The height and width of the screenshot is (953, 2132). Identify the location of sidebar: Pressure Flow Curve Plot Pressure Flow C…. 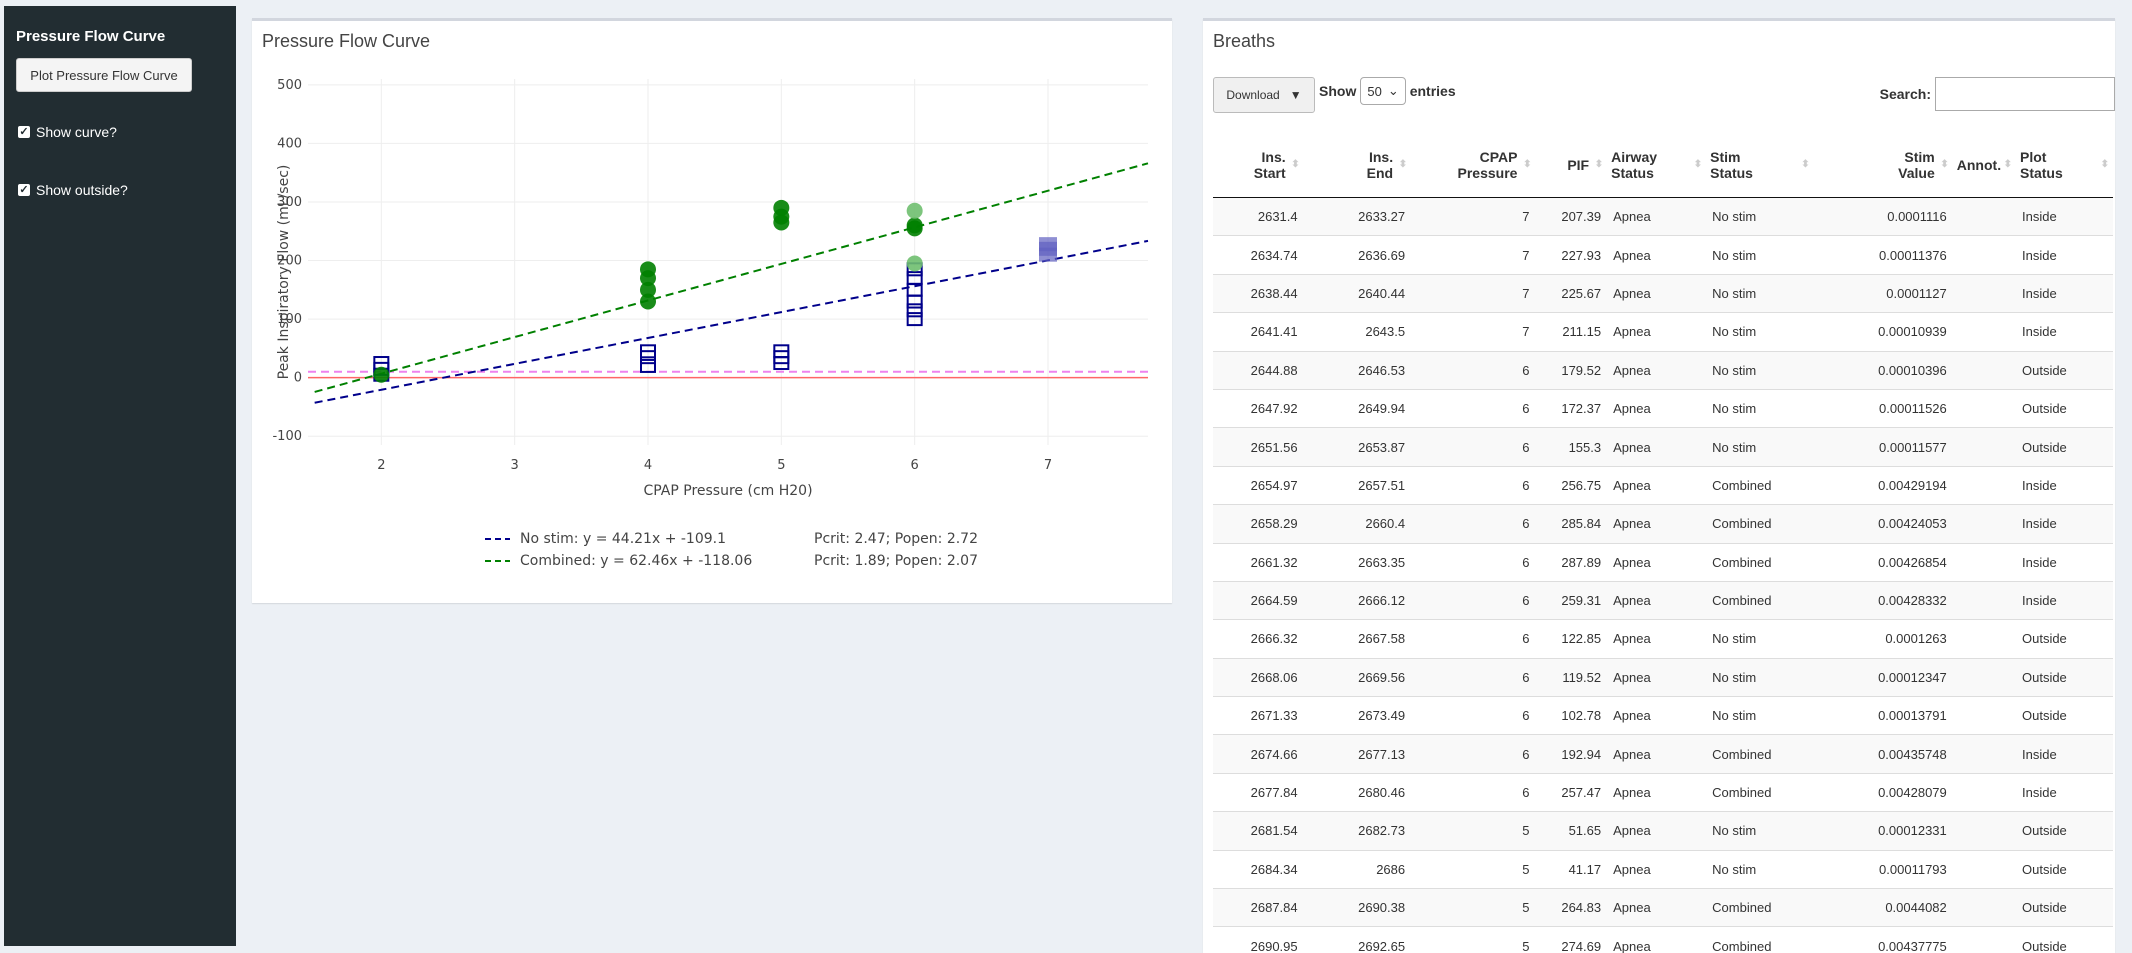
(120, 476).